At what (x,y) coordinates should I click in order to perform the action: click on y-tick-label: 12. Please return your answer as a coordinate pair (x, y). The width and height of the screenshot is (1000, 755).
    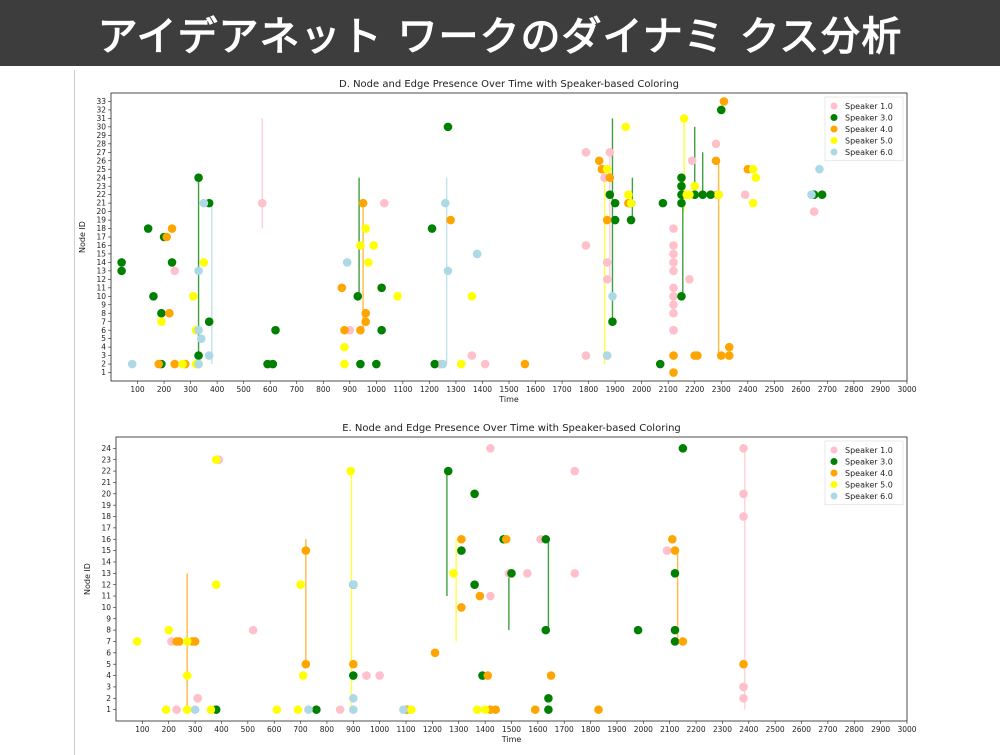
    Looking at the image, I should click on (106, 584).